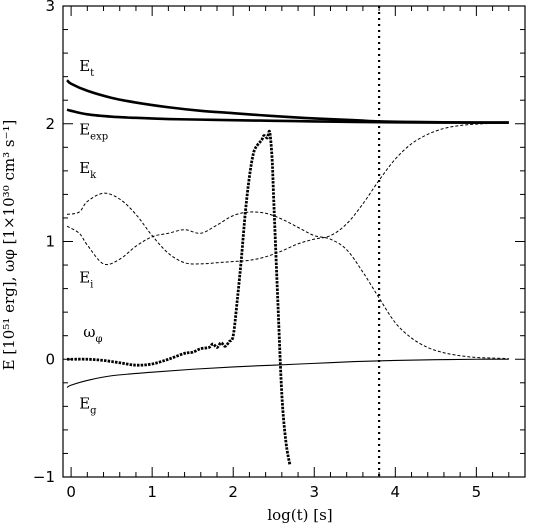 The height and width of the screenshot is (527, 538). Describe the element at coordinates (314, 492) in the screenshot. I see `x-tick-label: 3` at that location.